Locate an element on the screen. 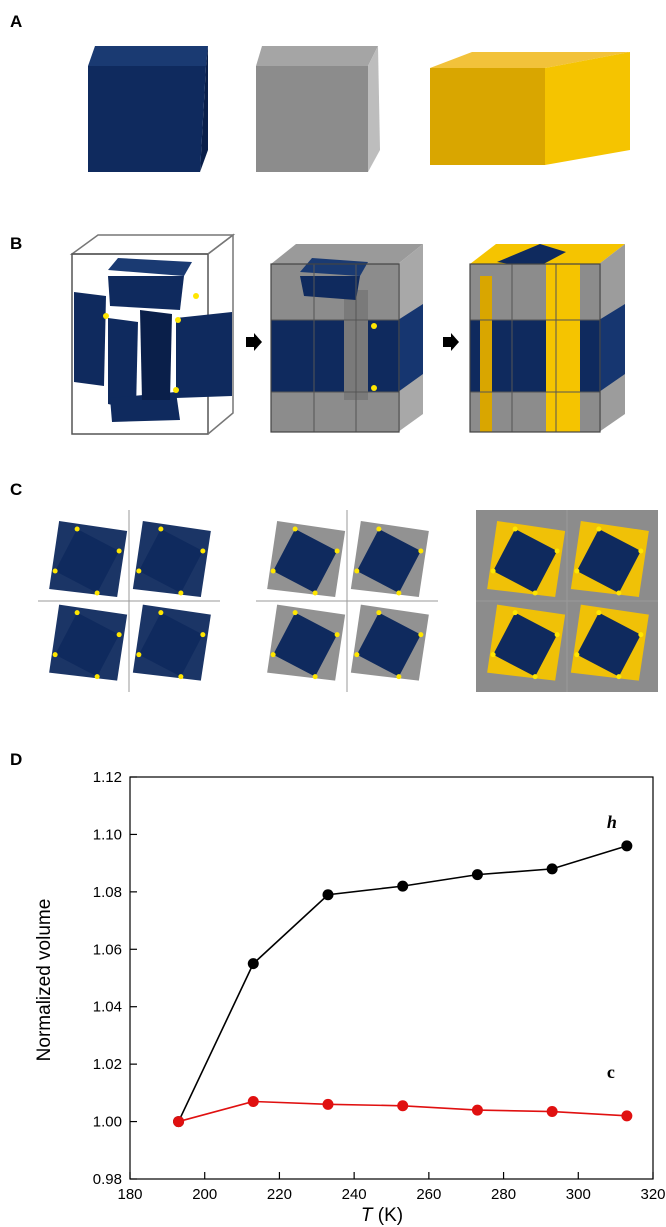 This screenshot has height=1227, width=666. x-axis-label: T (K) is located at coordinates (382, 1215).